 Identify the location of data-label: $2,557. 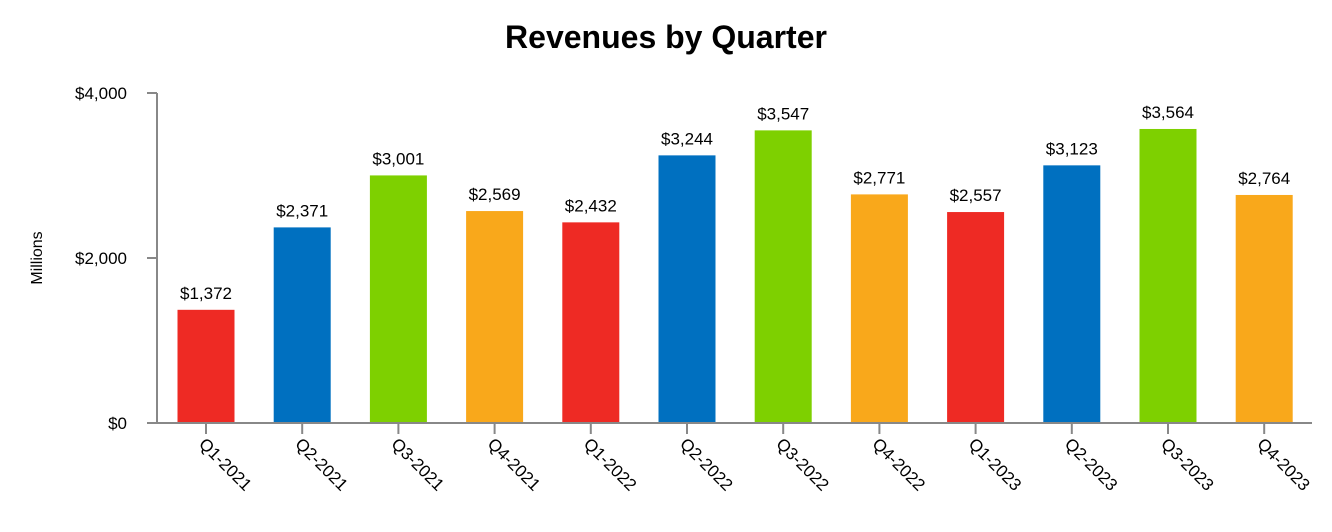
(976, 195).